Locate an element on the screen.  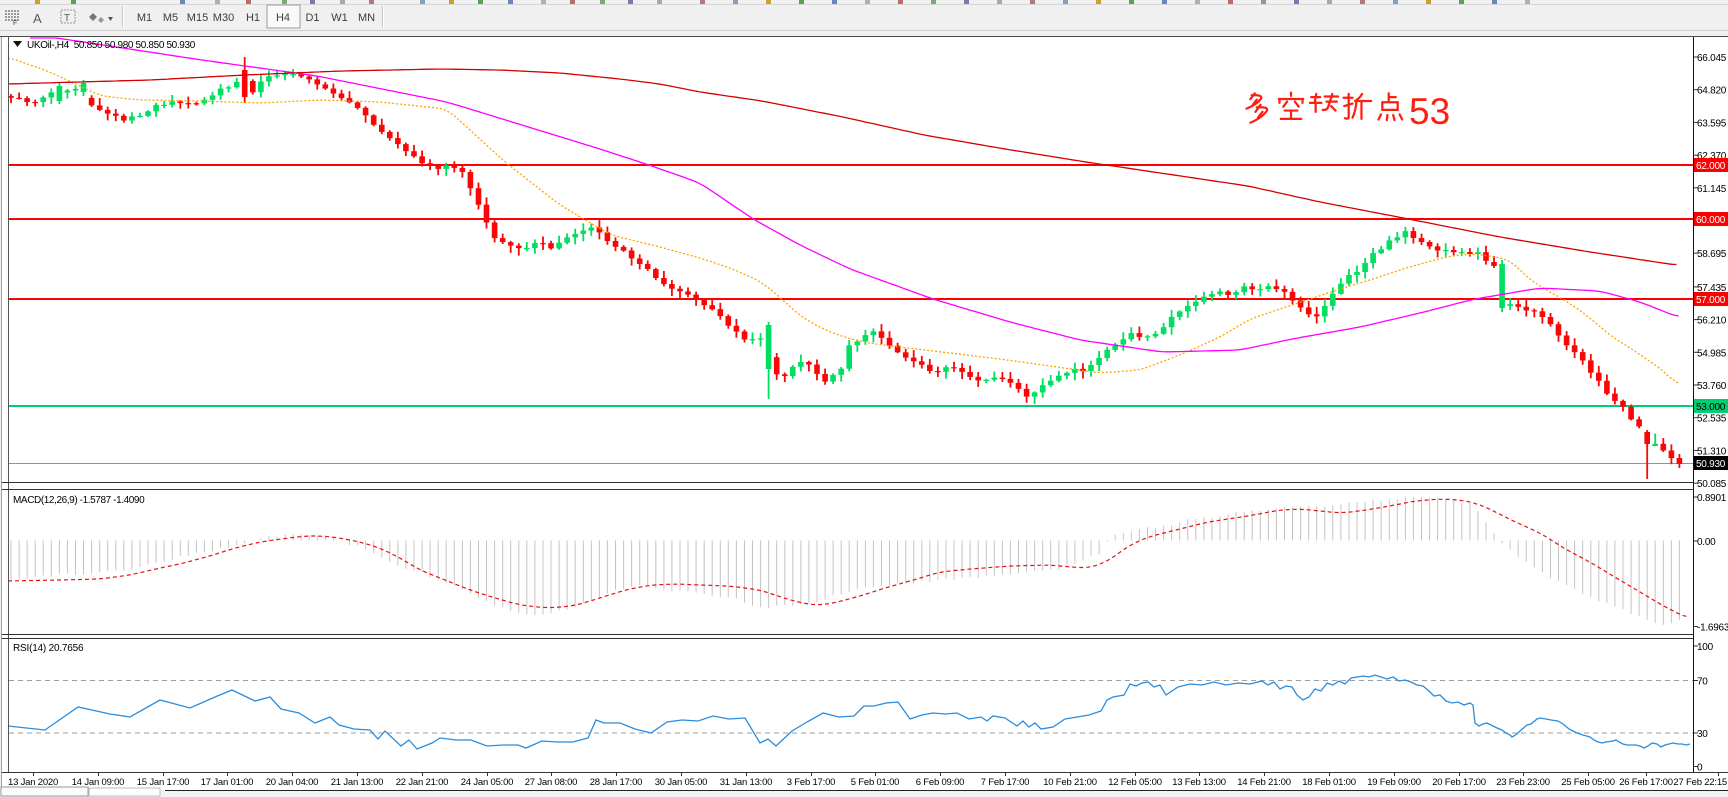
svg-text: 13 Jan 2020 is located at coordinates (33, 782).